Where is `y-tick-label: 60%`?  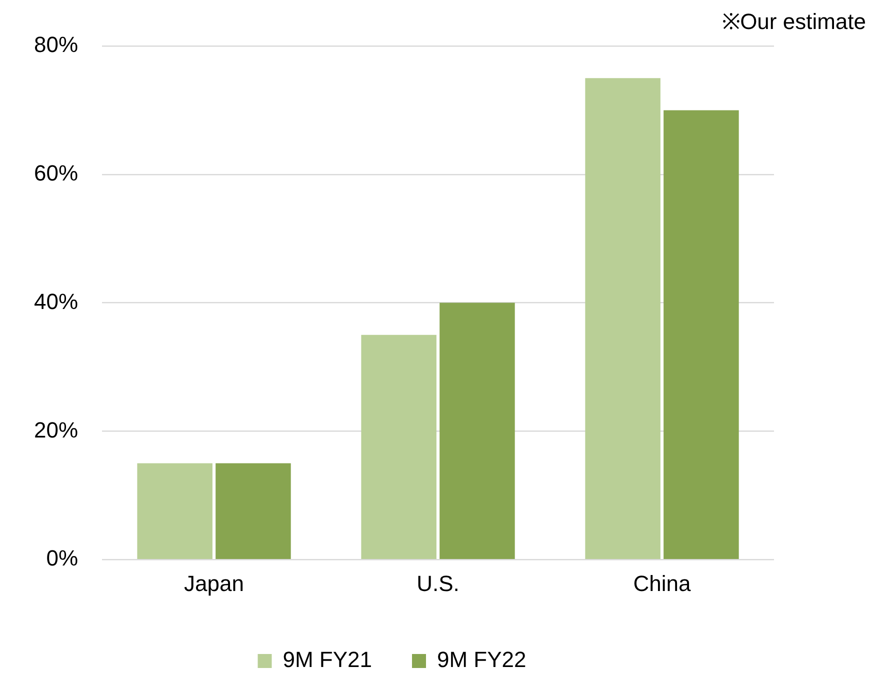 y-tick-label: 60% is located at coordinates (56, 173).